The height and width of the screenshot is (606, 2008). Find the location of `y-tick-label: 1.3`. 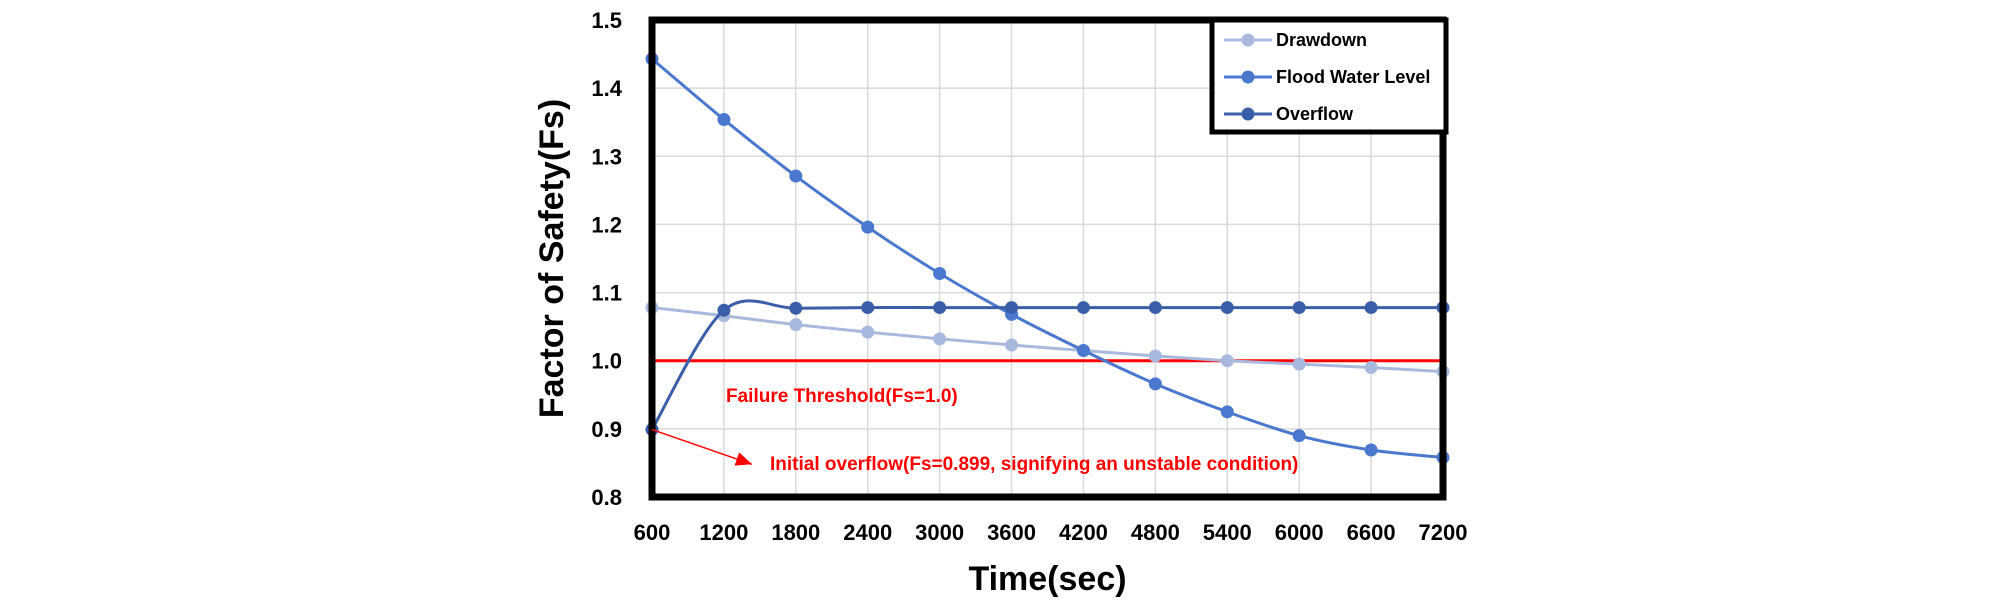

y-tick-label: 1.3 is located at coordinates (606, 156).